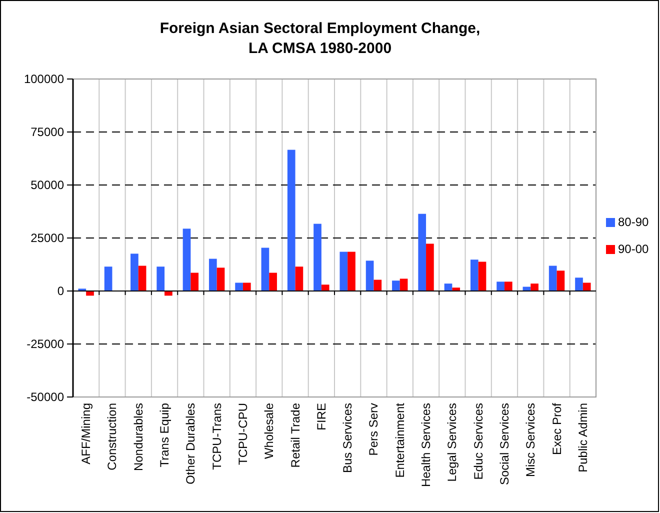 This screenshot has height=513, width=660. What do you see at coordinates (634, 249) in the screenshot?
I see `legend-label: 90-00` at bounding box center [634, 249].